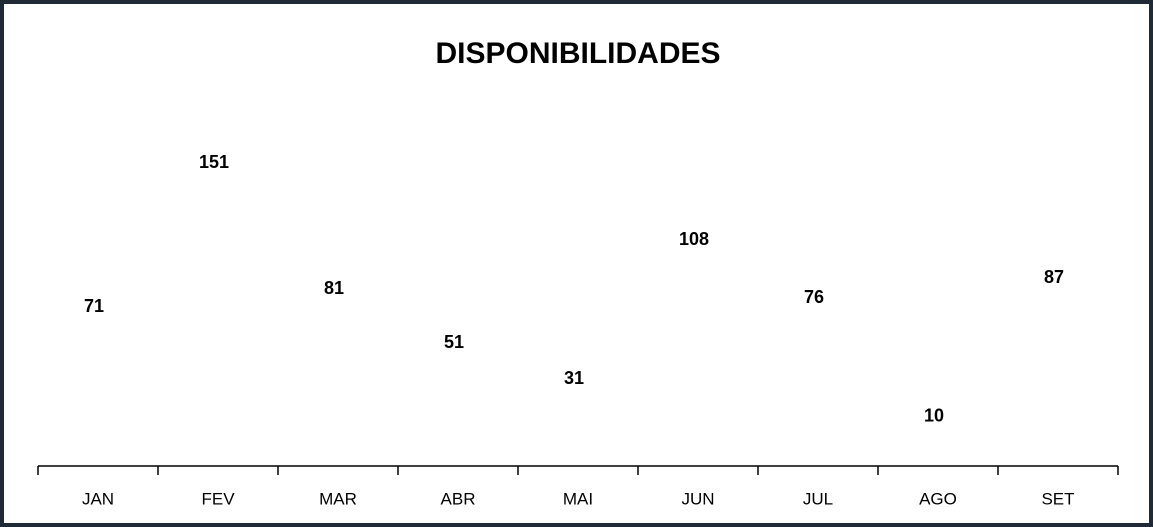  Describe the element at coordinates (338, 498) in the screenshot. I see `x-tick-label: MAR` at that location.